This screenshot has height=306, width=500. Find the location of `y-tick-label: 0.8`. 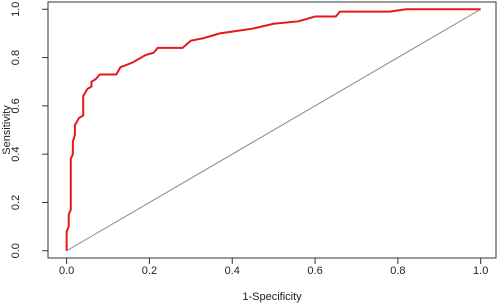

y-tick-label: 0.8 is located at coordinates (16, 57).